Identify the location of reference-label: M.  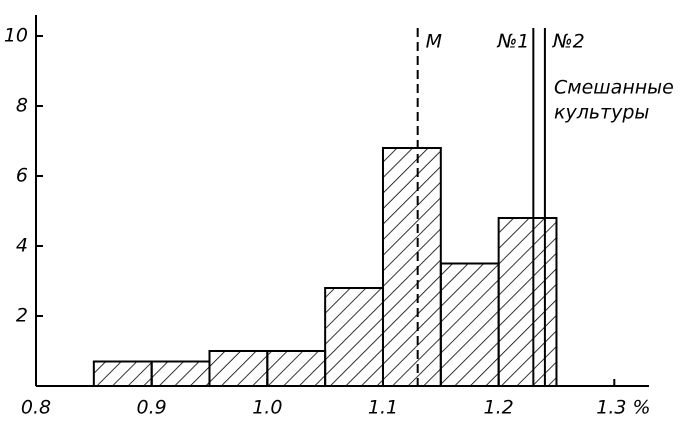
(434, 42).